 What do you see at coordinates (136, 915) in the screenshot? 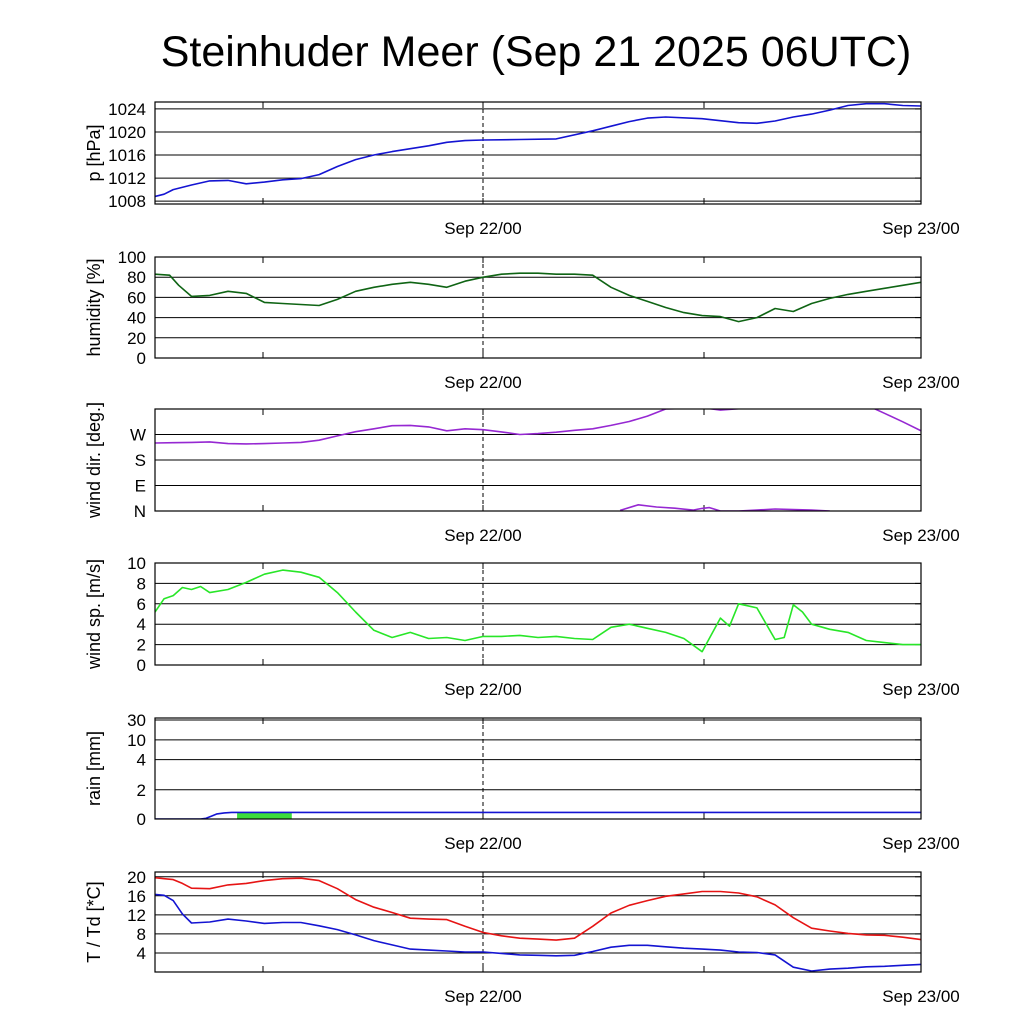
I see `y-tick-label: 12` at bounding box center [136, 915].